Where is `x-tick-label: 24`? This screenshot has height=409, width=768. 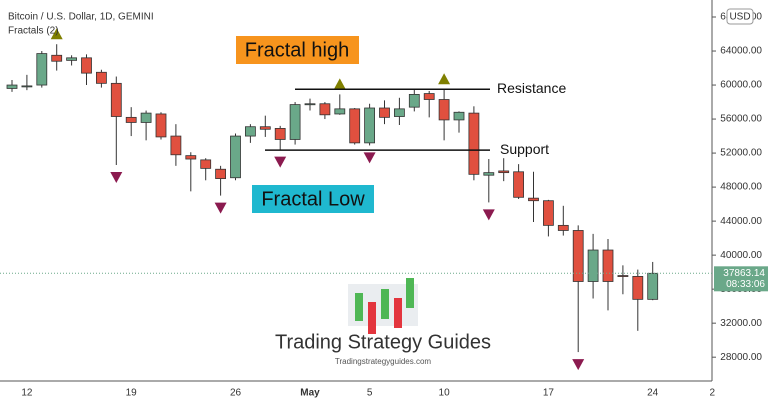 x-tick-label: 24 is located at coordinates (653, 393).